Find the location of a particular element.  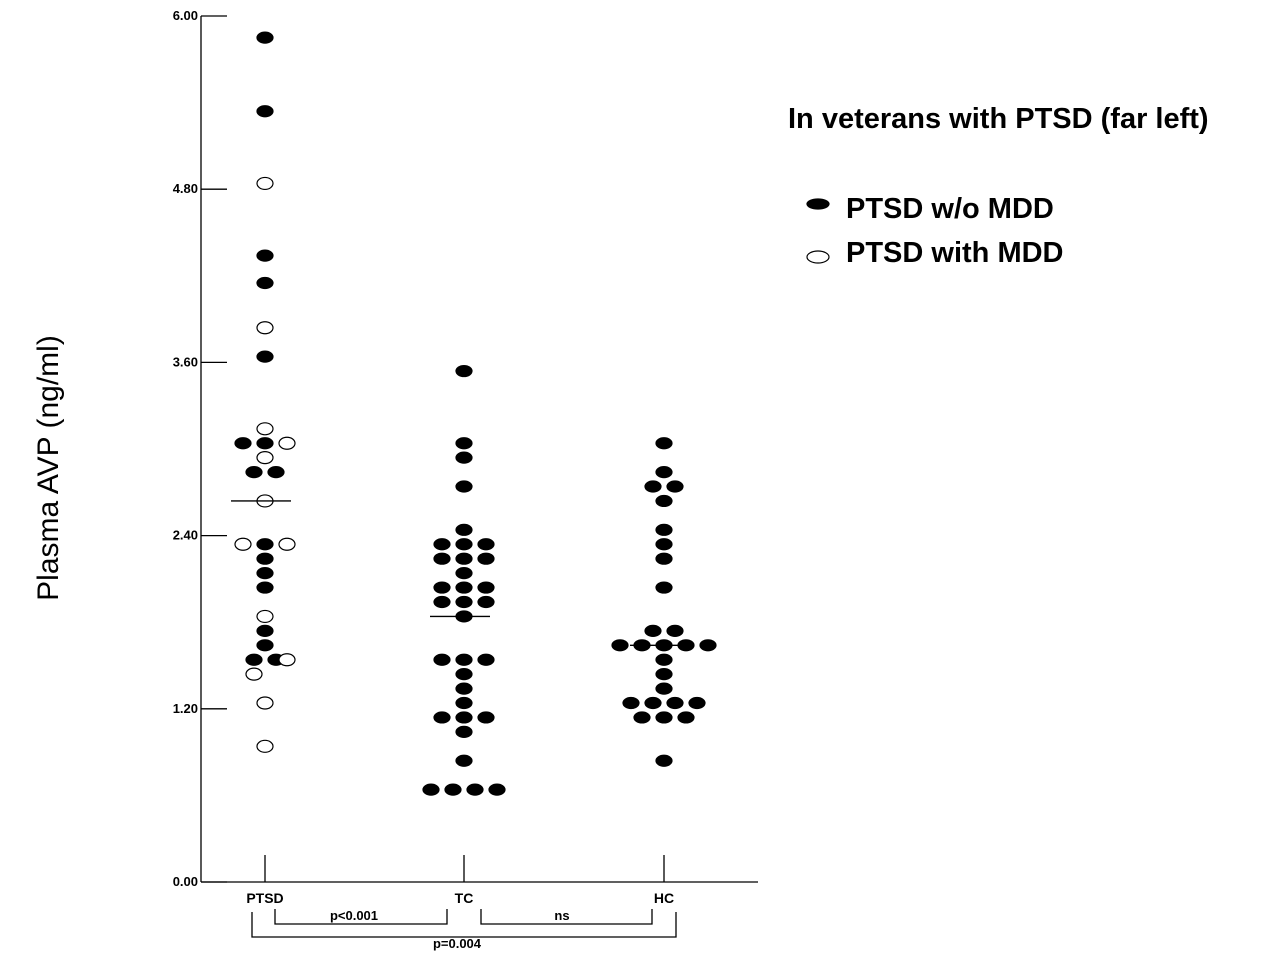

bracket-label: ns is located at coordinates (561, 915).